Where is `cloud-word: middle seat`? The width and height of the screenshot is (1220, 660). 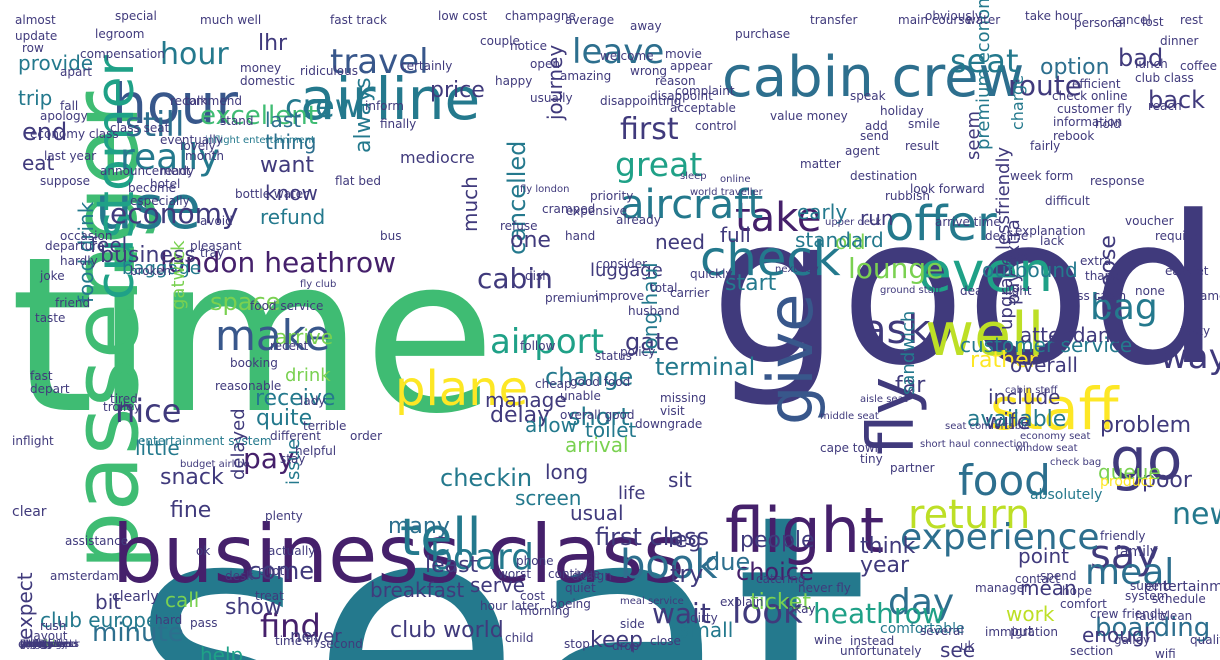
cloud-word: middle seat is located at coordinates (849, 416).